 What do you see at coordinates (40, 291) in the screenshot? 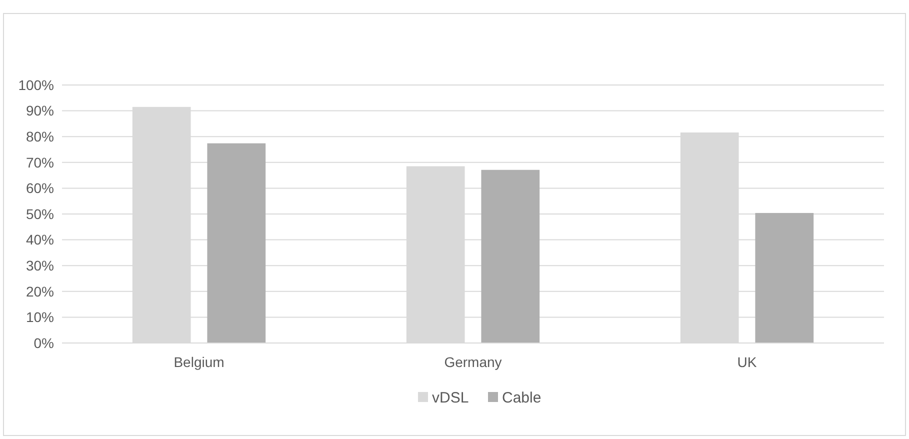
I see `y-tick-label: 20%` at bounding box center [40, 291].